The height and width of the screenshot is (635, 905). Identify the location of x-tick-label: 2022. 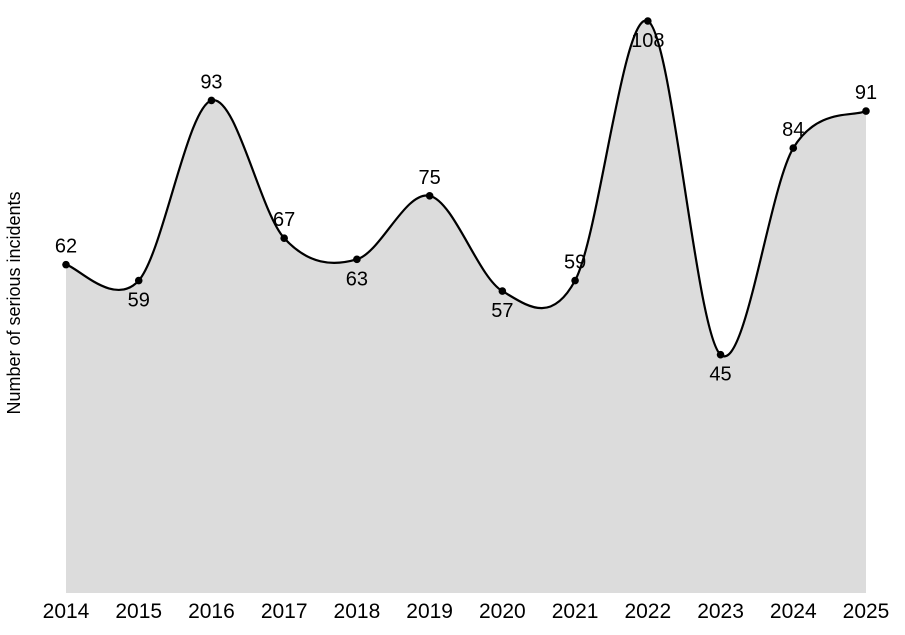
(647, 611).